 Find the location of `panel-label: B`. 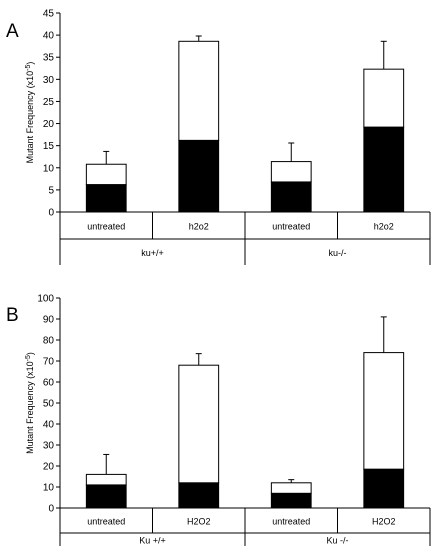

panel-label: B is located at coordinates (12, 315).